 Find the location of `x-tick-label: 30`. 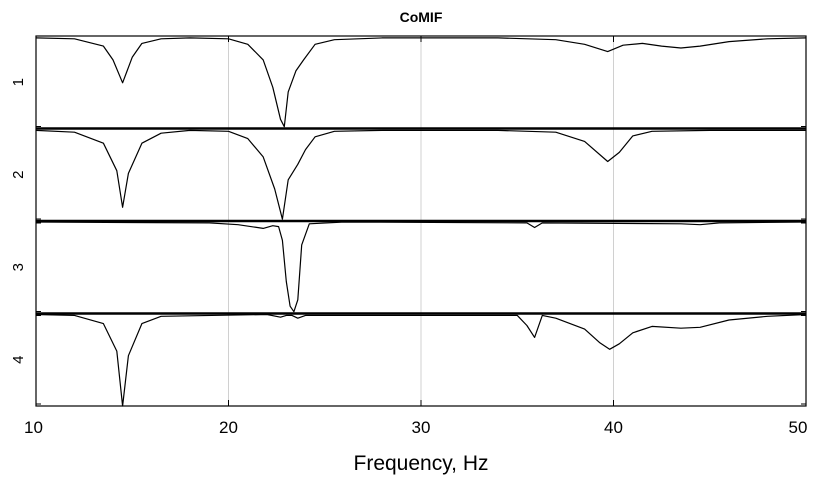

x-tick-label: 30 is located at coordinates (421, 427).